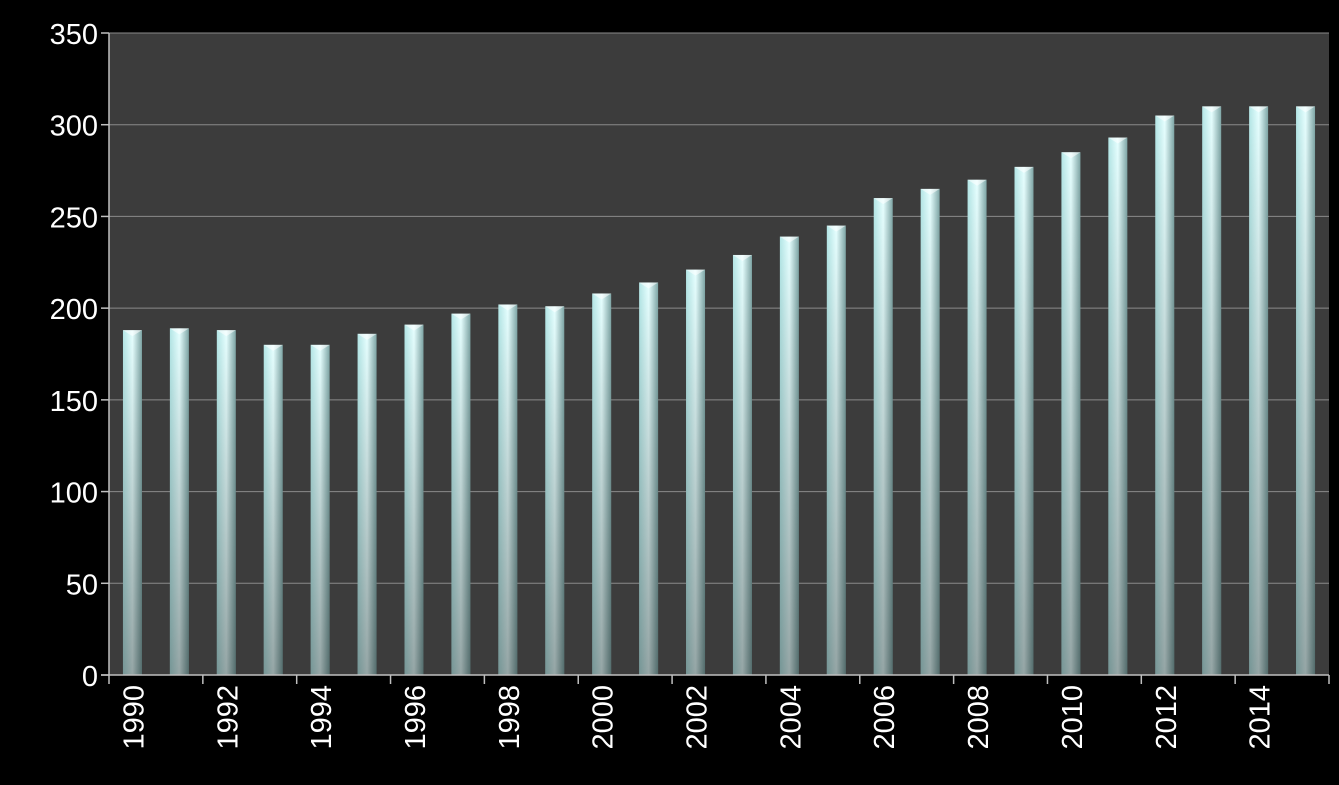 The width and height of the screenshot is (1339, 785). Describe the element at coordinates (510, 717) in the screenshot. I see `x-tick-label: 1998` at that location.